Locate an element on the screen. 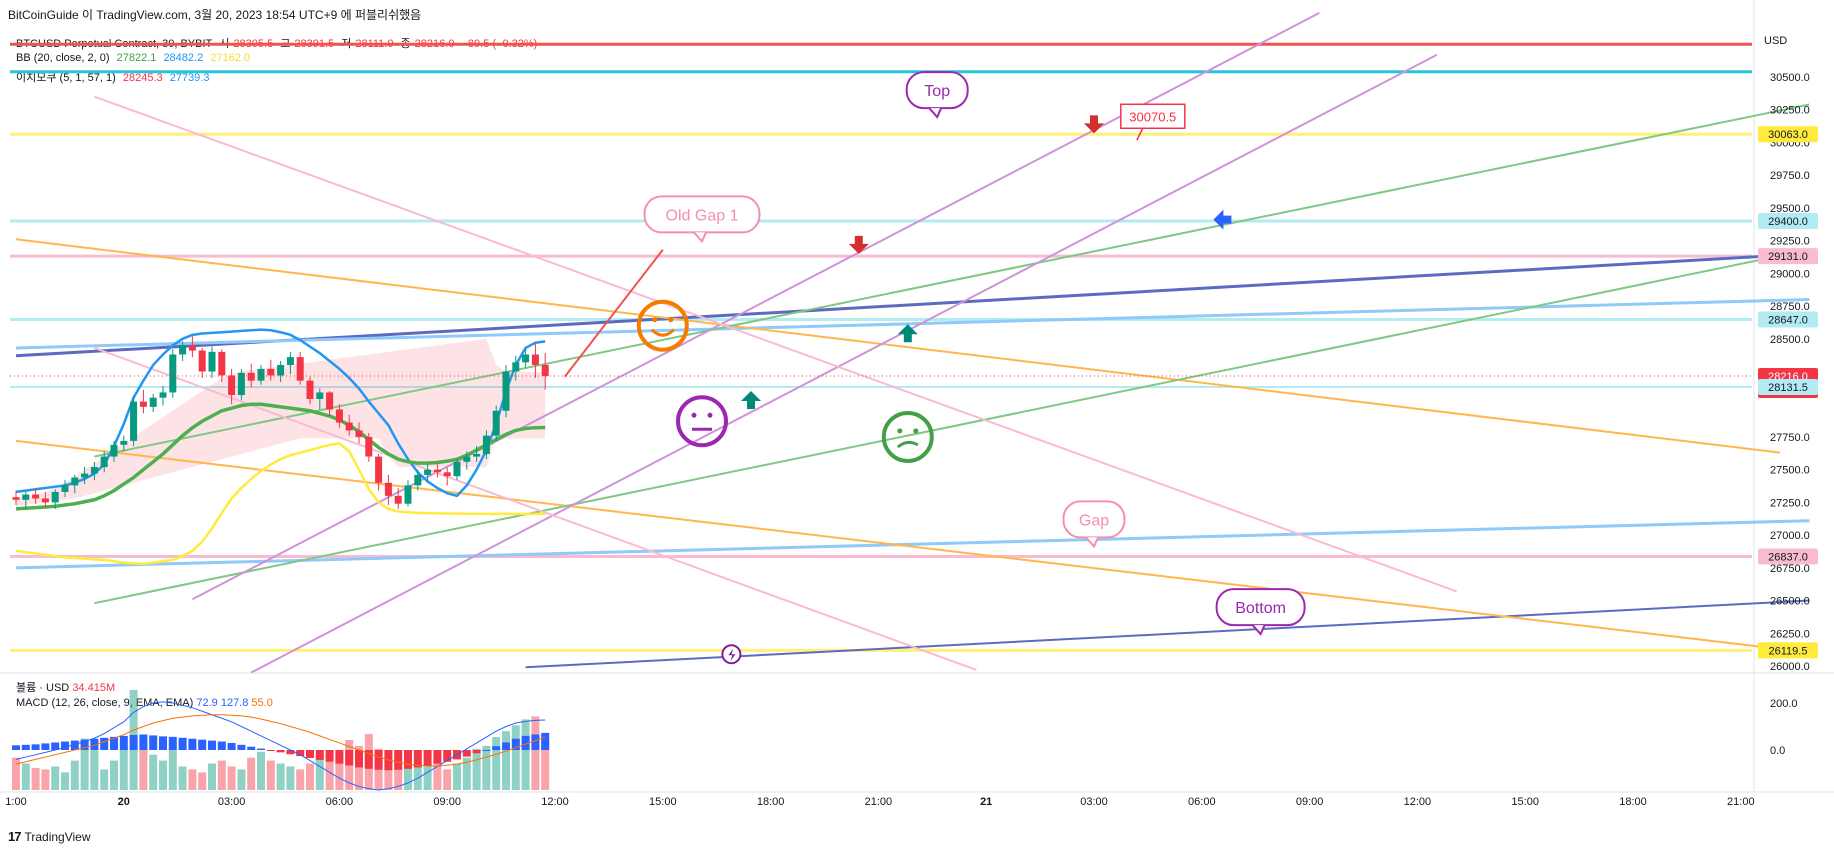 Image resolution: width=1834 pixels, height=850 pixels. macd-line is located at coordinates (280, 746).